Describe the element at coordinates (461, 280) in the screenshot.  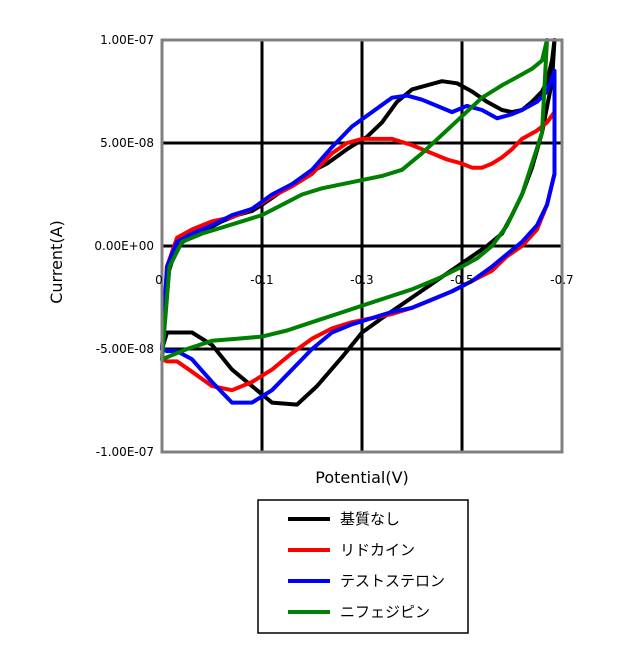
I see `x-tick-label: -0.5` at that location.